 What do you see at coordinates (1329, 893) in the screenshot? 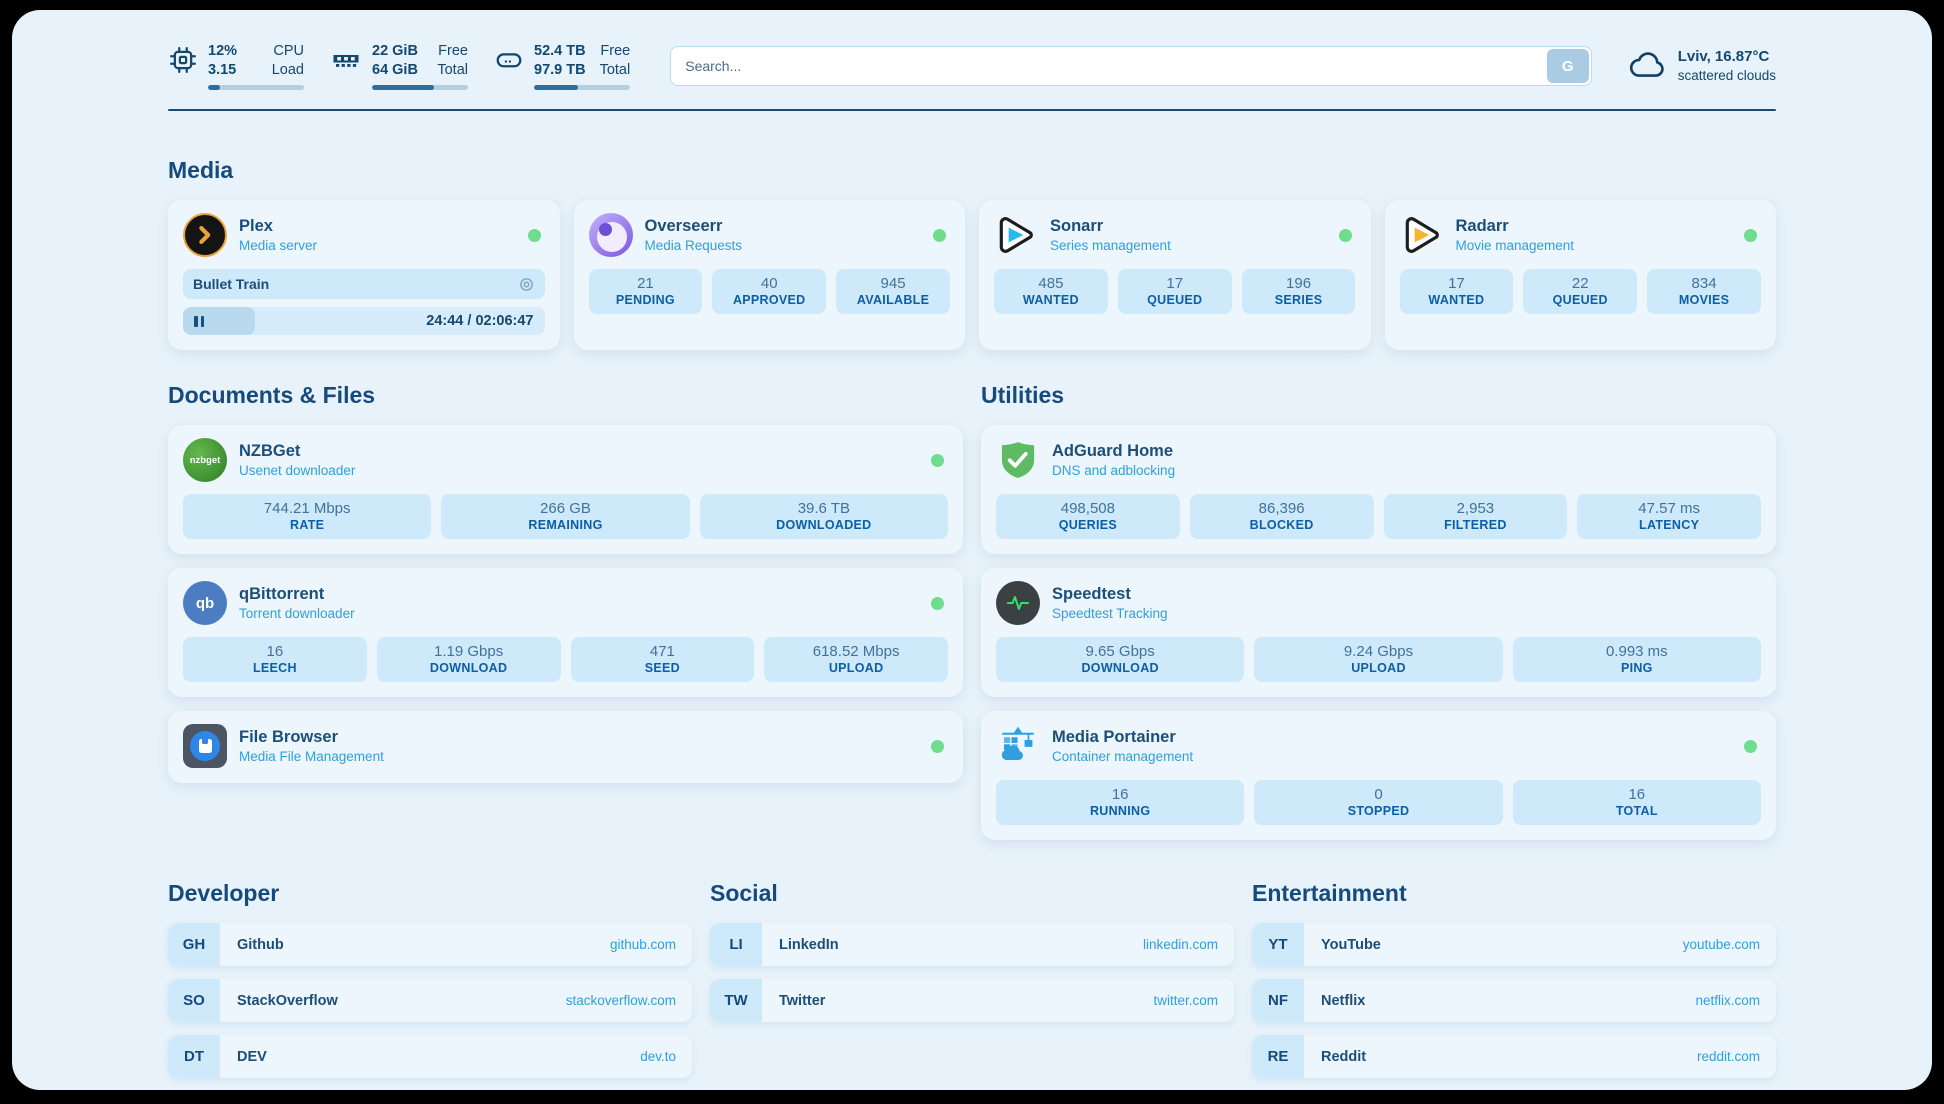
I see `section-heading-entertainment: Entertainment` at bounding box center [1329, 893].